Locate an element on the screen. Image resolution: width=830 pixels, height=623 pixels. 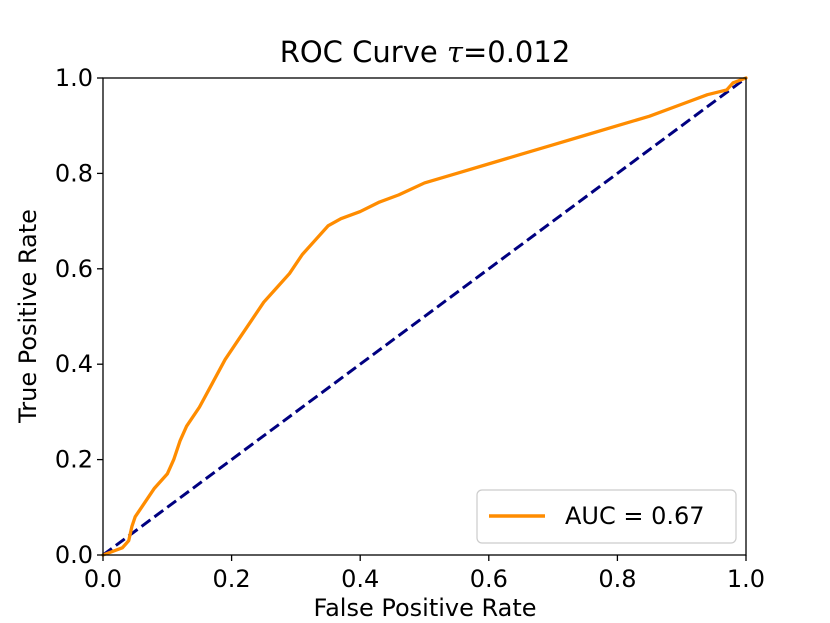
tau-symbol: τ is located at coordinates (455, 52).